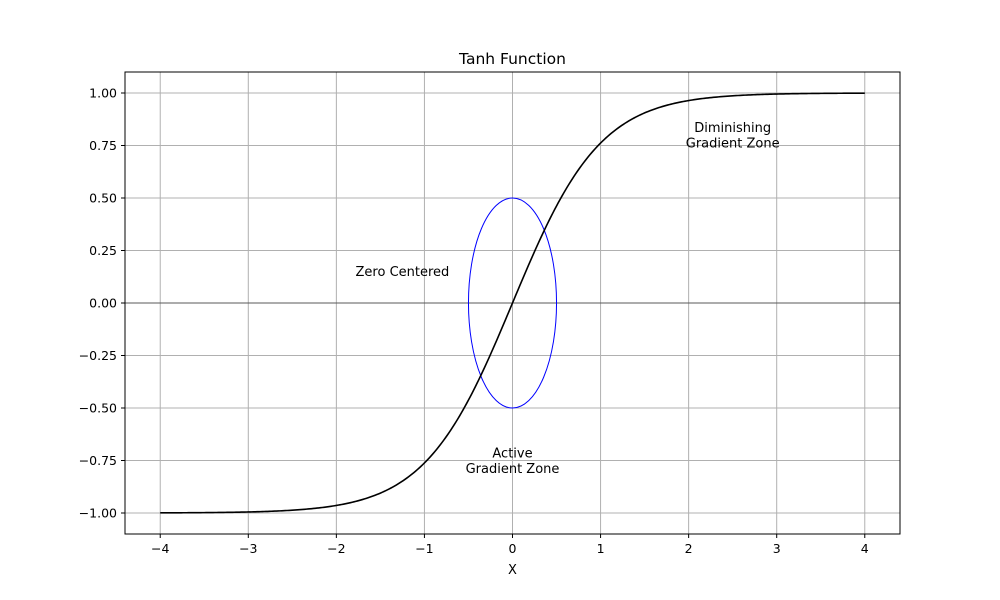 The width and height of the screenshot is (1000, 600). What do you see at coordinates (336, 548) in the screenshot?
I see `x-tick-label: −2` at bounding box center [336, 548].